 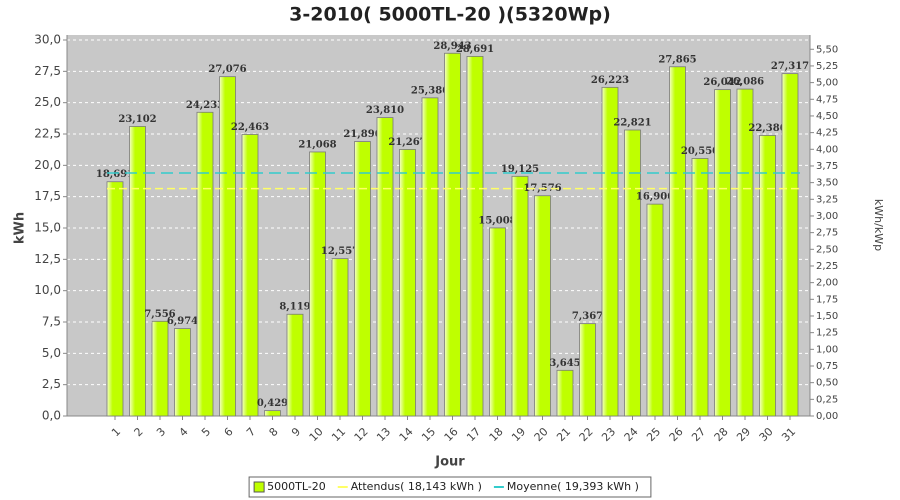 I want to click on y2-tick-label: 1,00, so click(x=827, y=349).